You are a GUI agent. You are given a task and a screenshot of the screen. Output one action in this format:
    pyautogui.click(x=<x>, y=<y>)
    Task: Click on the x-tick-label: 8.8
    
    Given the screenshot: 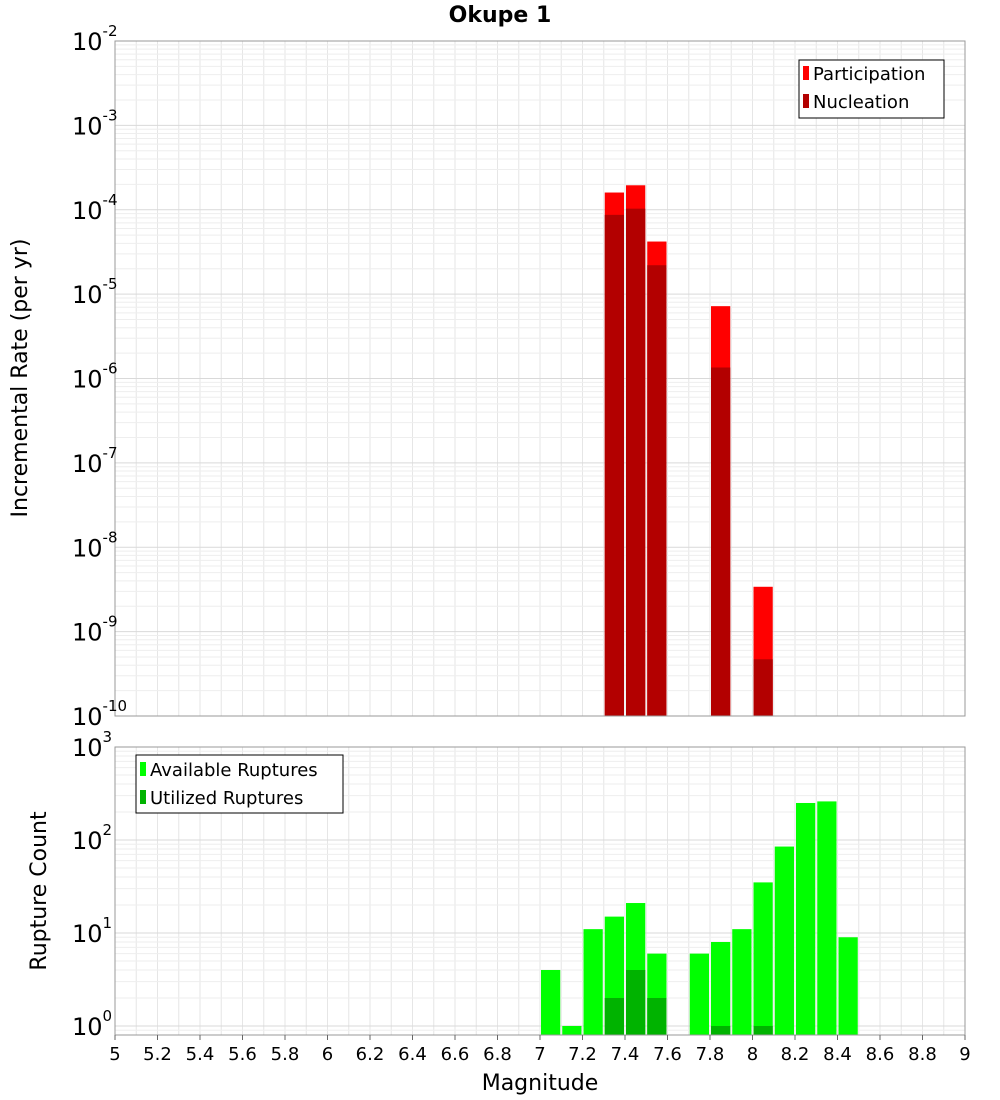 What is the action you would take?
    pyautogui.click(x=922, y=1054)
    